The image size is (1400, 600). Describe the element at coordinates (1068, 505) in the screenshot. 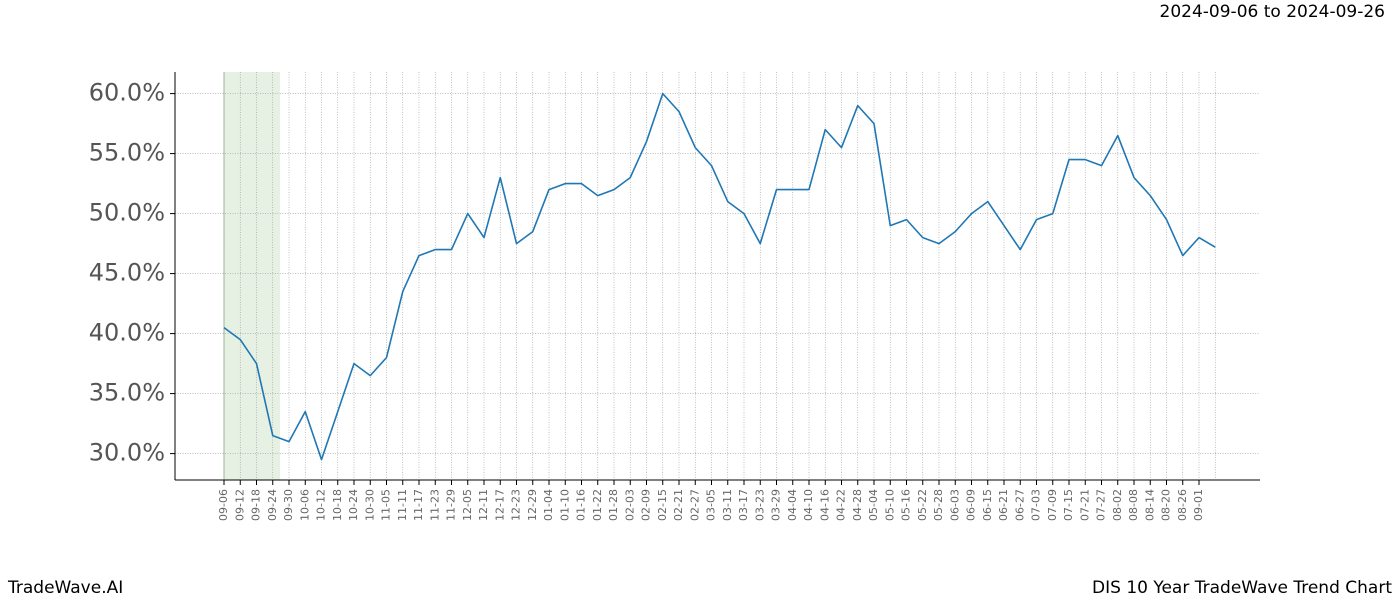

I see `x-tick-label: 07-15` at that location.